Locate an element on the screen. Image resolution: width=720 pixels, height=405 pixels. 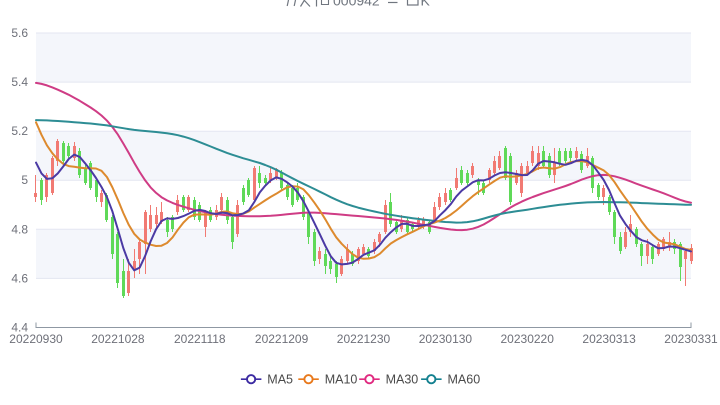
svg-text: 20230130 is located at coordinates (446, 339).